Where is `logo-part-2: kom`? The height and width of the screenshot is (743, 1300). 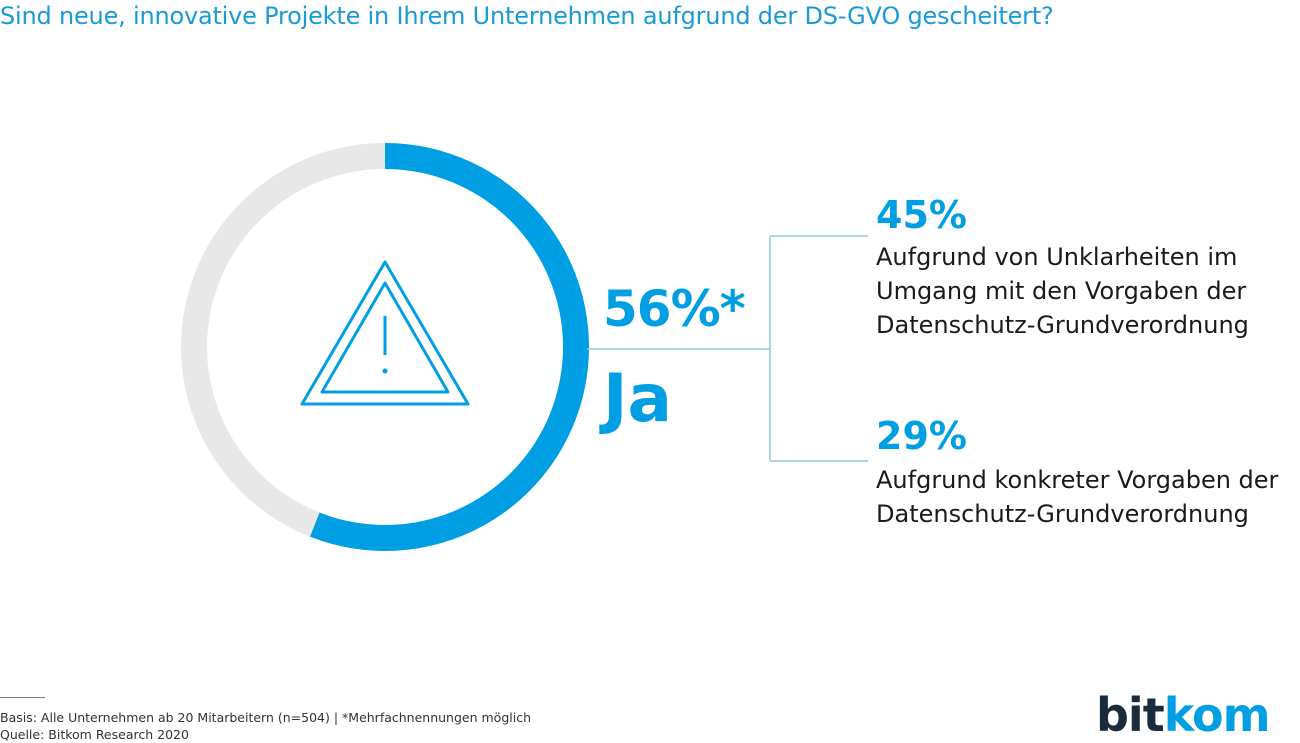
logo-part-2: kom is located at coordinates (1217, 715).